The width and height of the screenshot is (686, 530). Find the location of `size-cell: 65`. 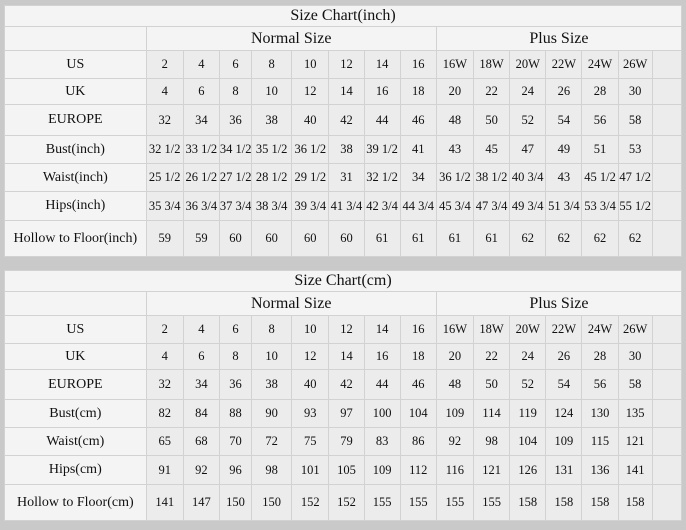

size-cell: 65 is located at coordinates (164, 441).